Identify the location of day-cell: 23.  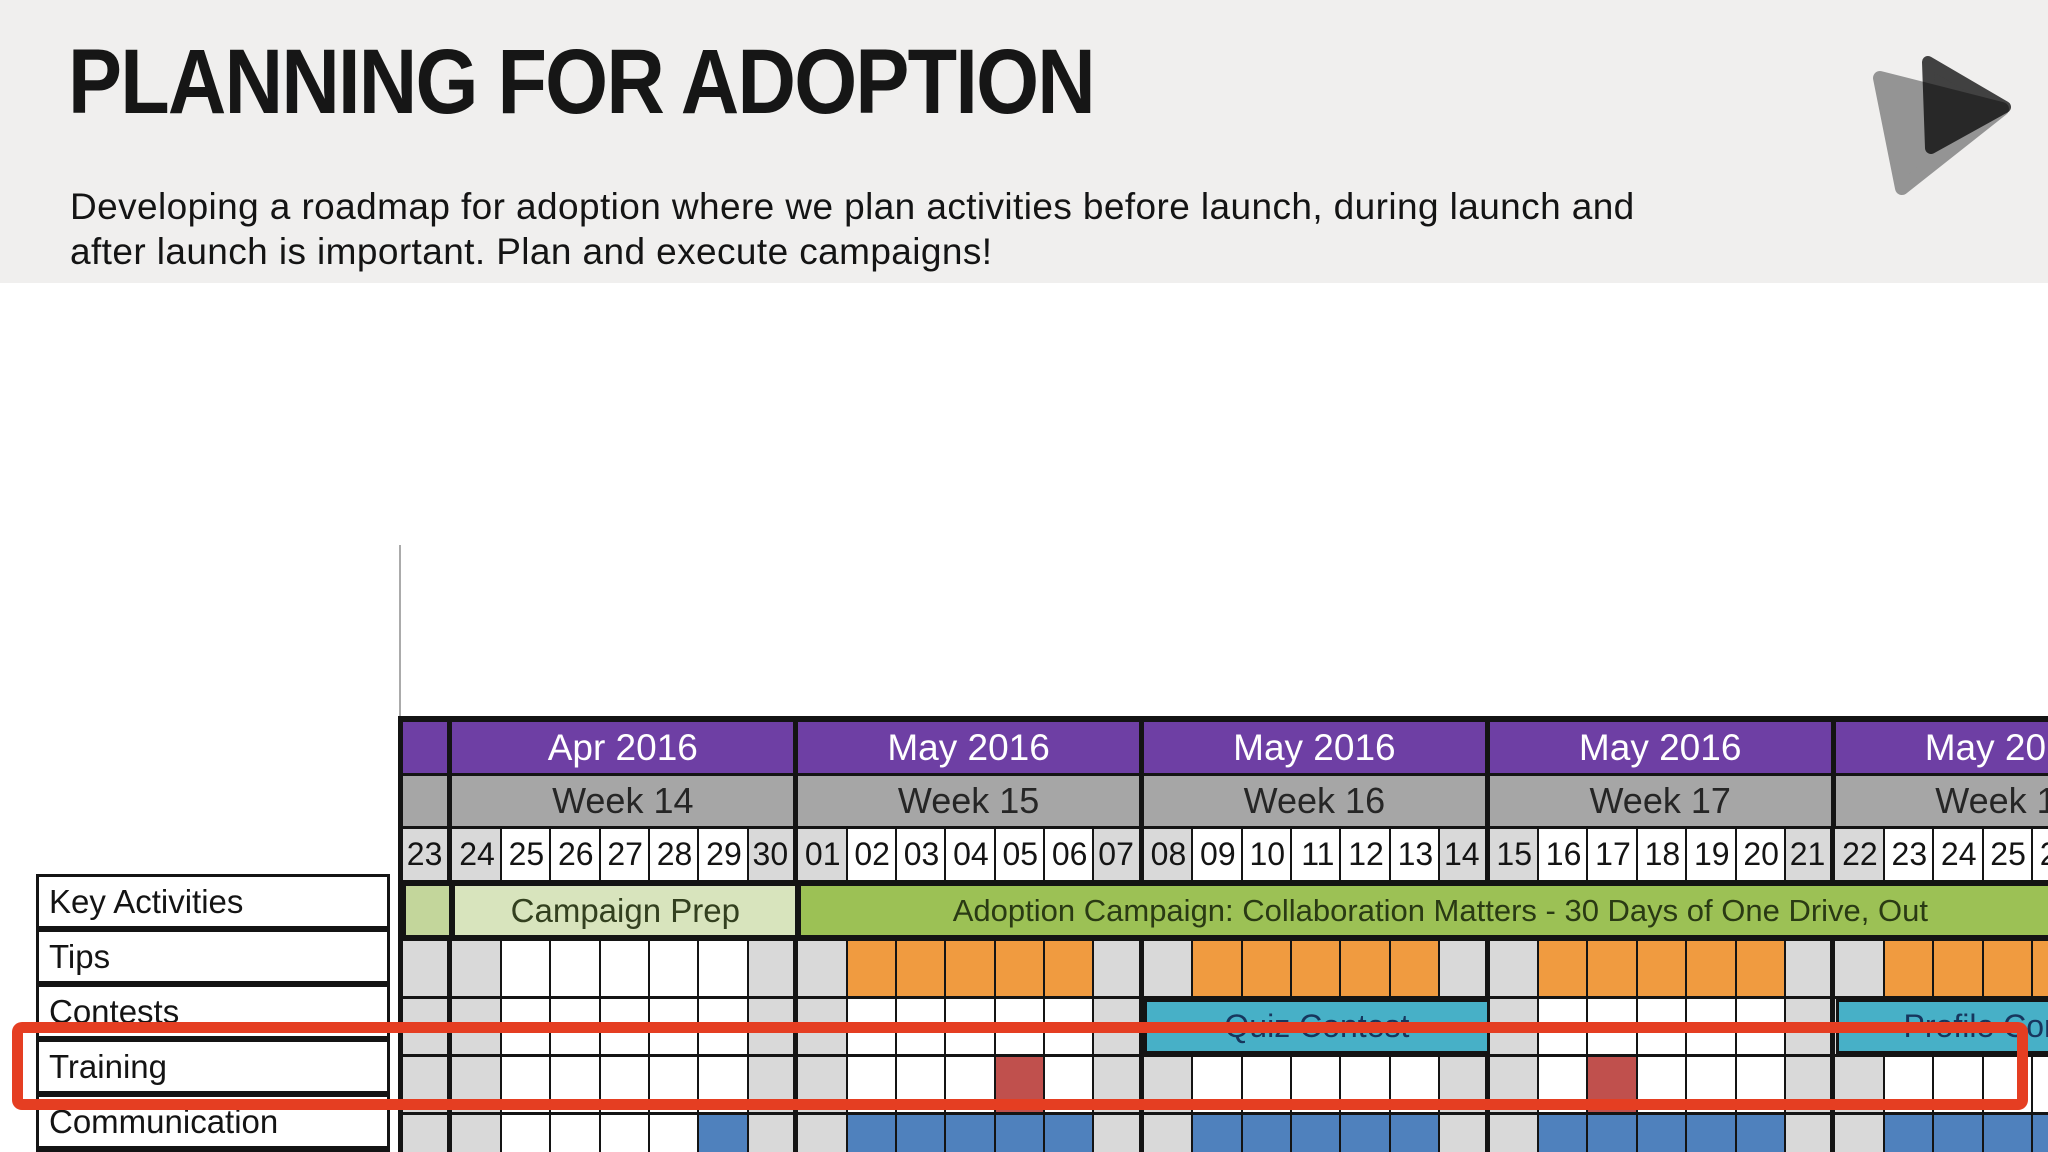
(1909, 854).